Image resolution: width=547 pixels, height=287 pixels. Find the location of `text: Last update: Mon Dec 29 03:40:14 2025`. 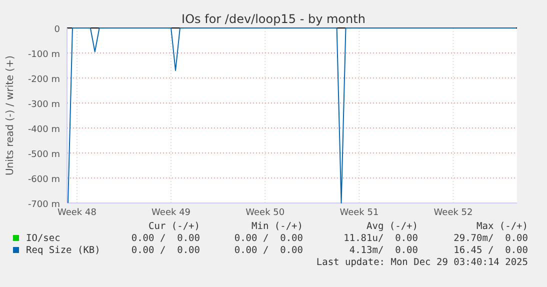

text: Last update: Mon Dec 29 03:40:14 2025 is located at coordinates (422, 262).